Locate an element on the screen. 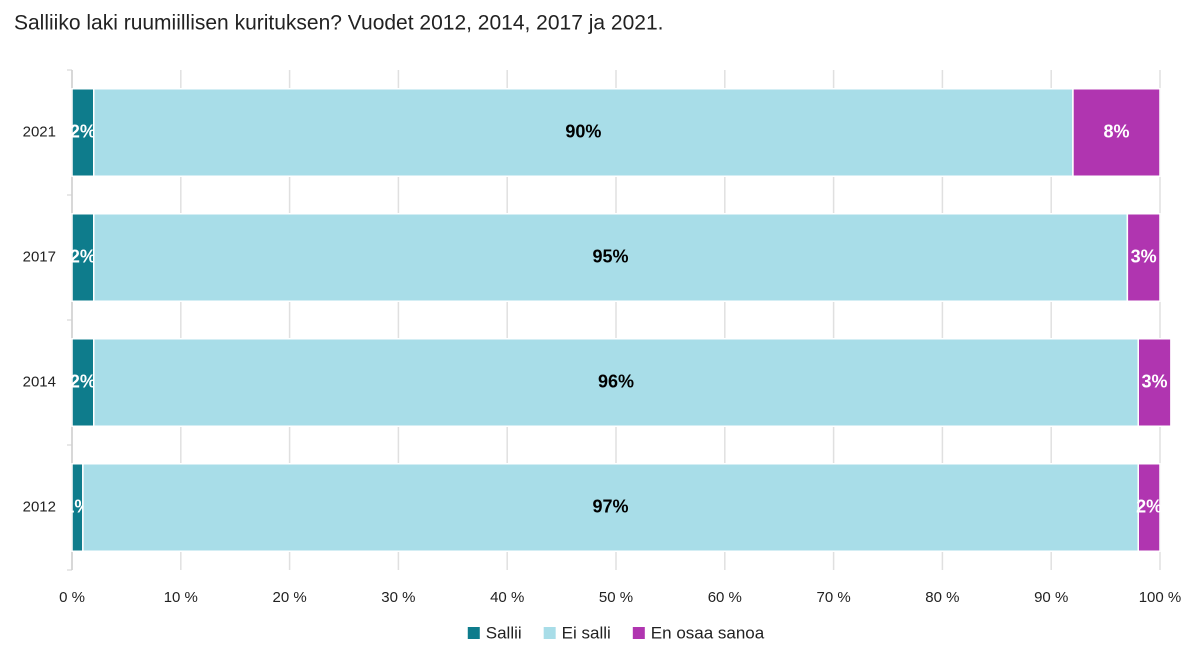  x-tick-label: 60 % is located at coordinates (725, 597).